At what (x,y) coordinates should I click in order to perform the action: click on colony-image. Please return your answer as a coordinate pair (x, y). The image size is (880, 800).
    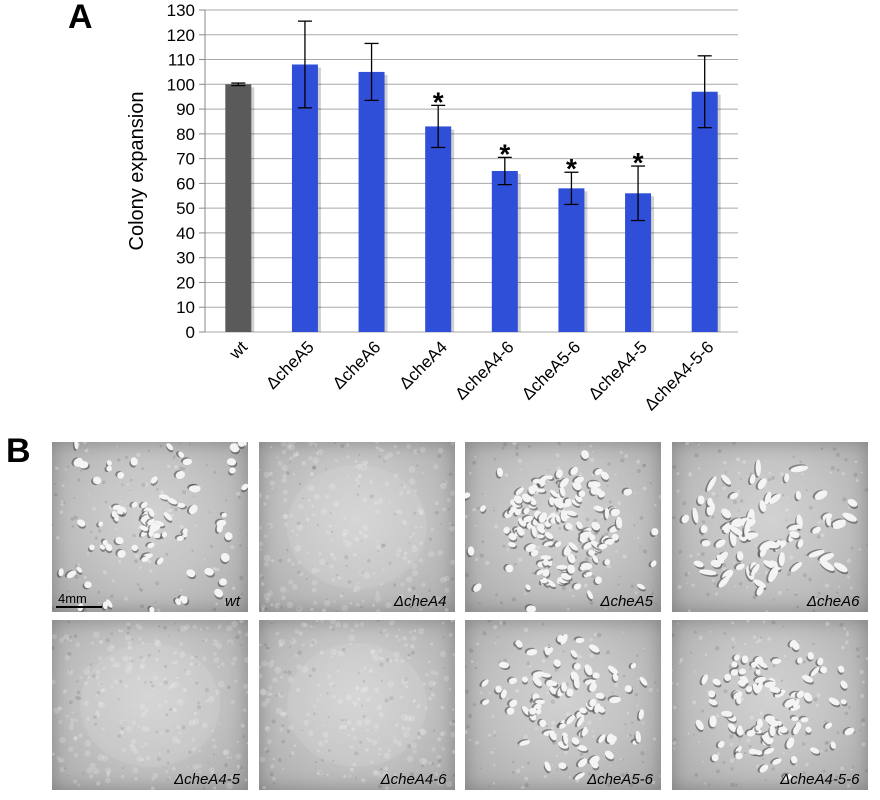
    Looking at the image, I should click on (563, 527).